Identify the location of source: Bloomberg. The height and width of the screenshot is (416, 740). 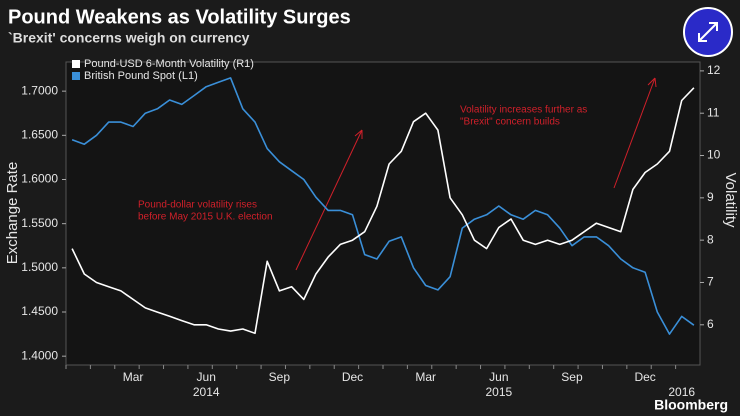
(691, 405).